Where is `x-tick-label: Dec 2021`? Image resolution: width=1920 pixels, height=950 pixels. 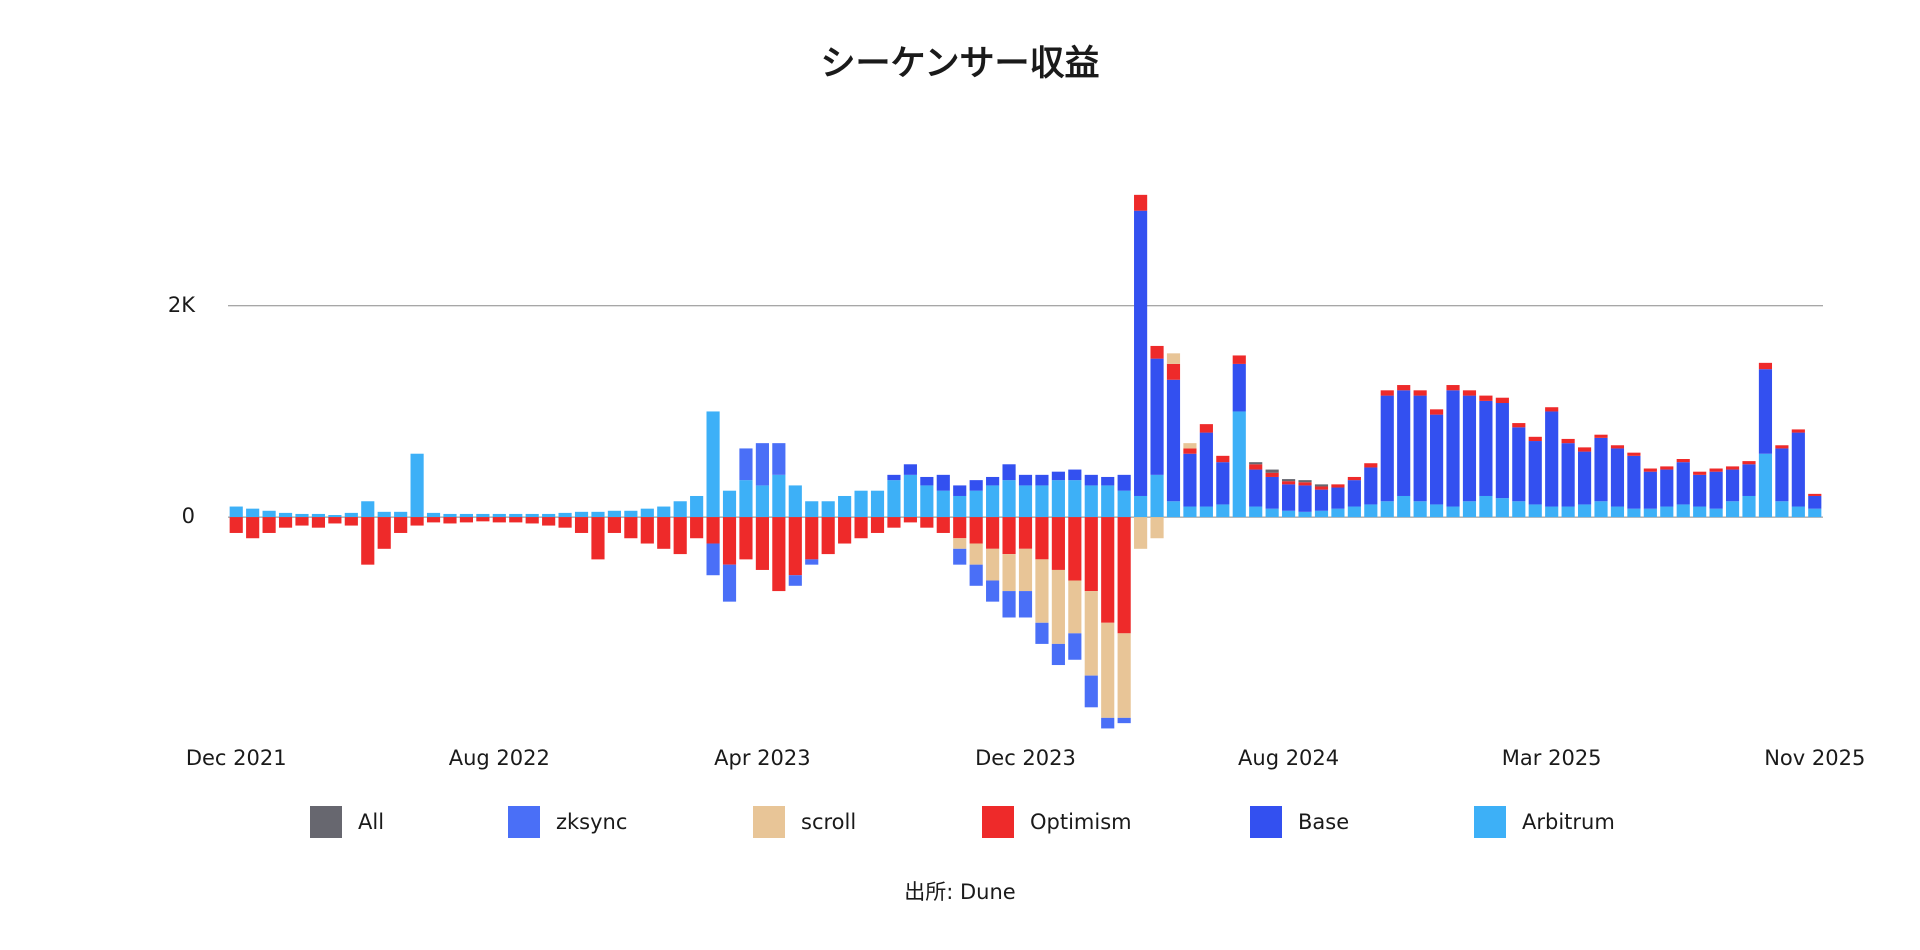 x-tick-label: Dec 2021 is located at coordinates (236, 758).